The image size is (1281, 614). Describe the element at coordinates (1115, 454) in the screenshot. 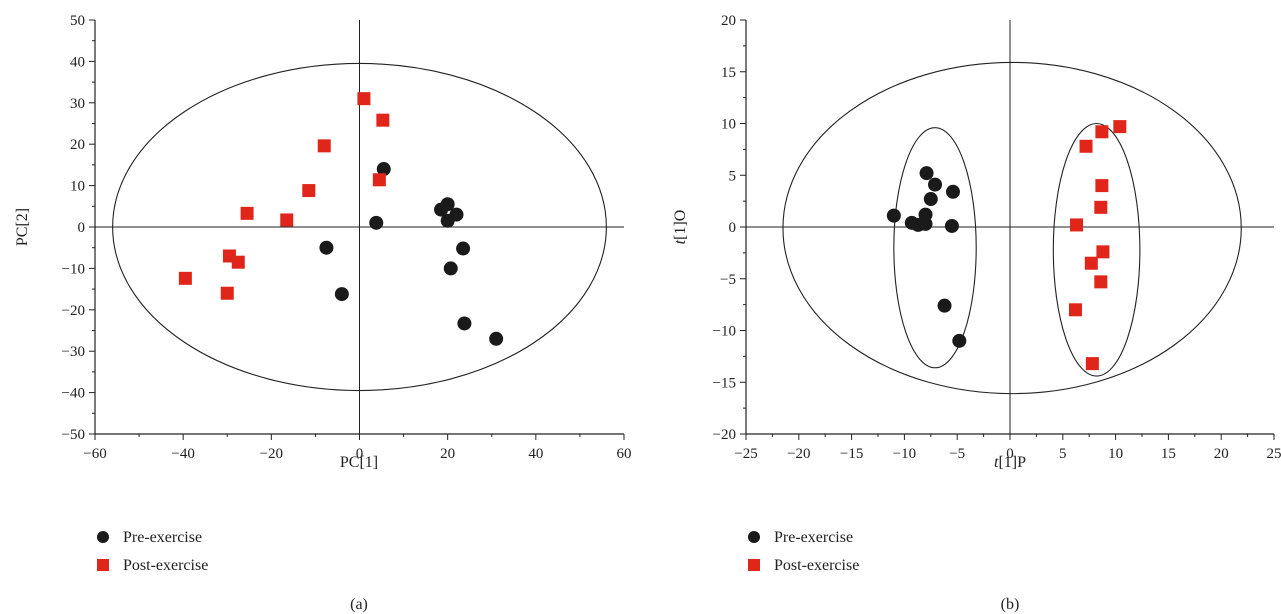

I see `panel-b-x-tick-label: 10` at that location.